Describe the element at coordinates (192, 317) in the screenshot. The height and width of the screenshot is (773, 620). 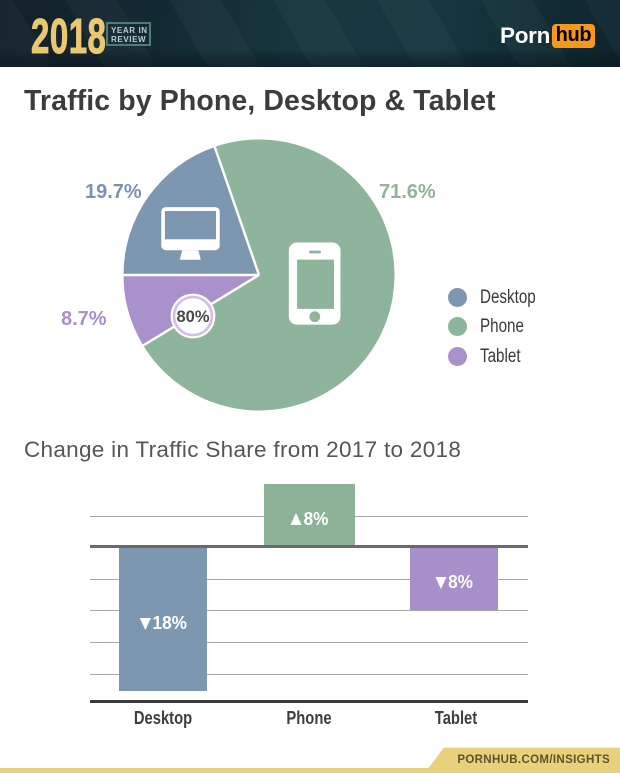
I see `svg-text: 80%` at that location.